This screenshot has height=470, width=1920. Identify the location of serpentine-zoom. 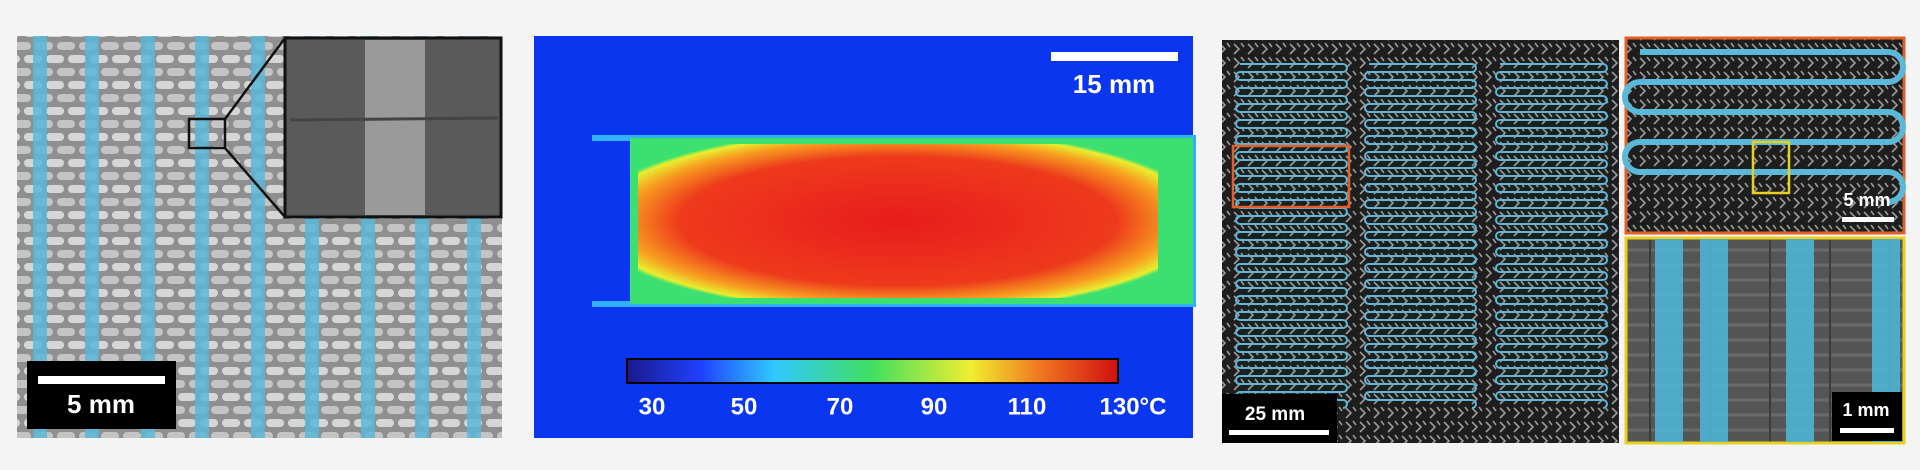
(1764, 127).